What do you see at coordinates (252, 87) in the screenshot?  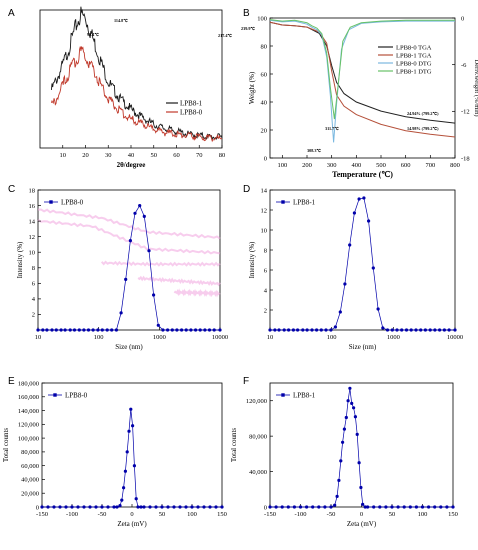 I see `y-axis-label: Weight (%)` at bounding box center [252, 87].